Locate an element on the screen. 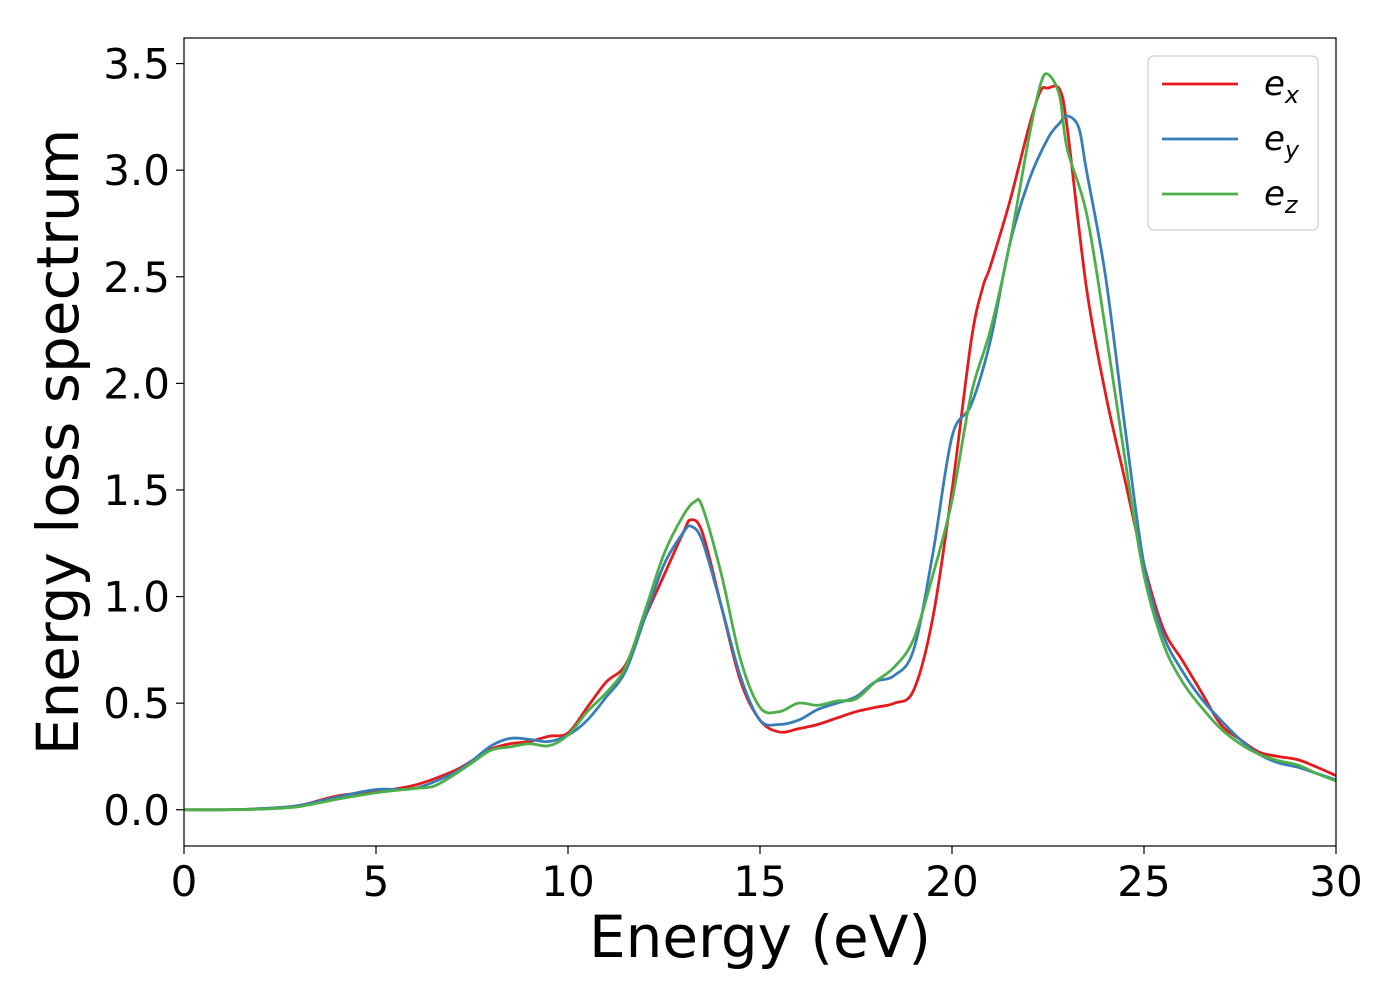  x-tick-label: 10 is located at coordinates (567, 881).